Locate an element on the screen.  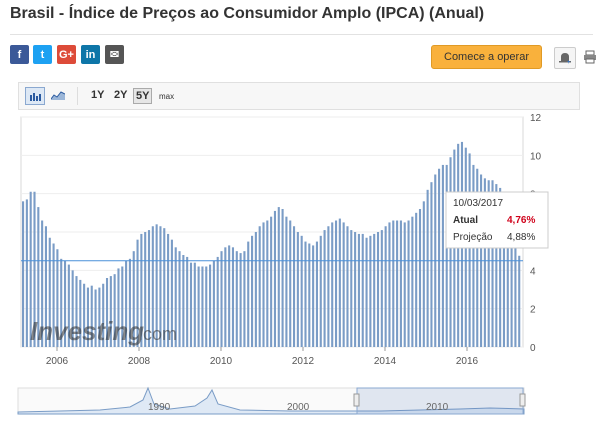
x-tick-label: 2016 is located at coordinates (467, 361).